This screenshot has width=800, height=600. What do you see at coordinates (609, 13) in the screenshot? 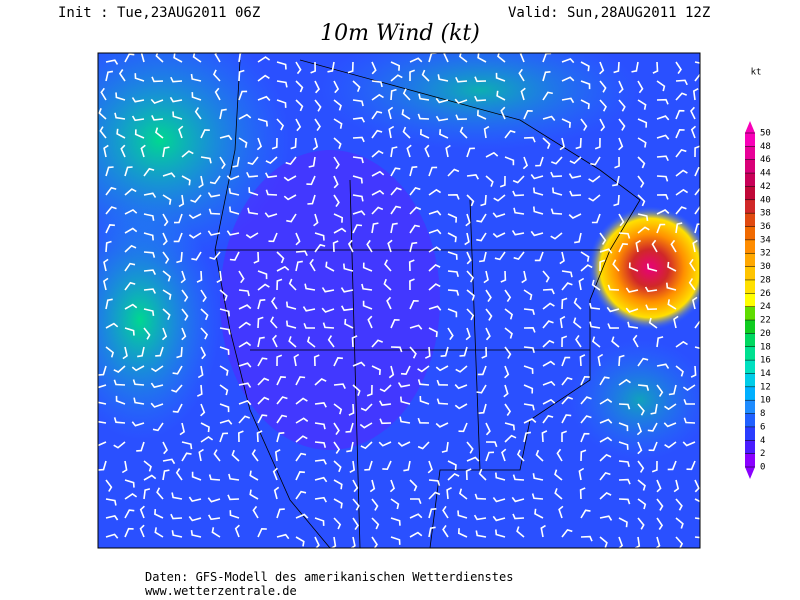
I see `valid-time: Valid: Sun,28AUG2011 12Z` at bounding box center [609, 13].